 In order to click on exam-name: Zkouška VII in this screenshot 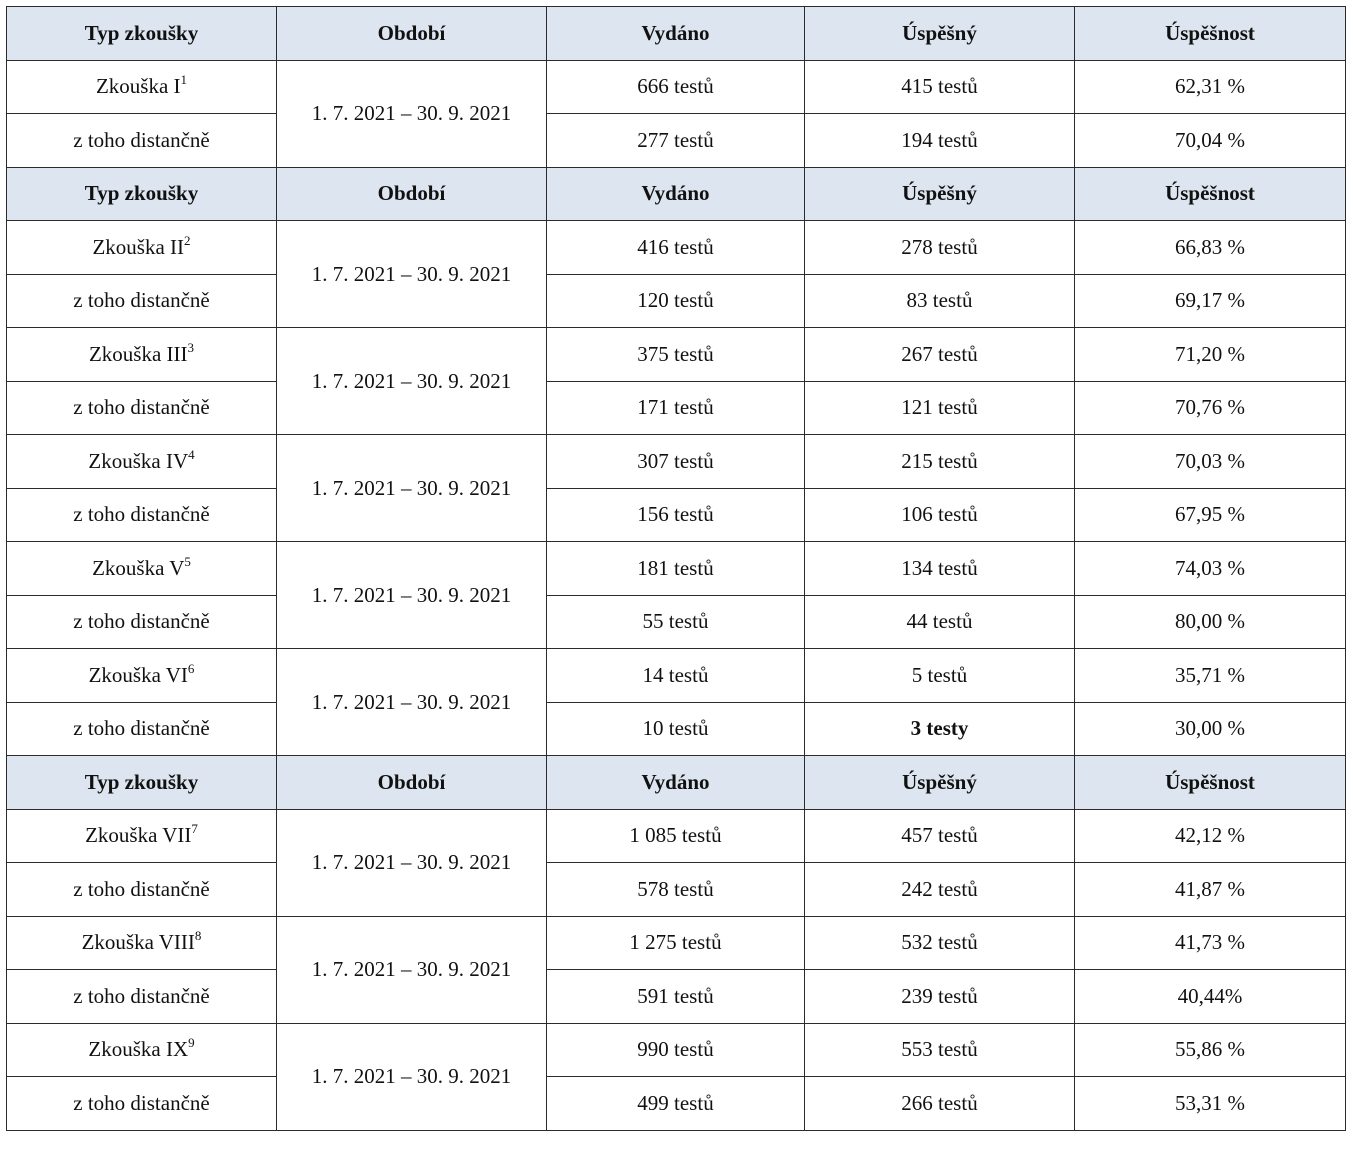, I will do `click(138, 835)`.